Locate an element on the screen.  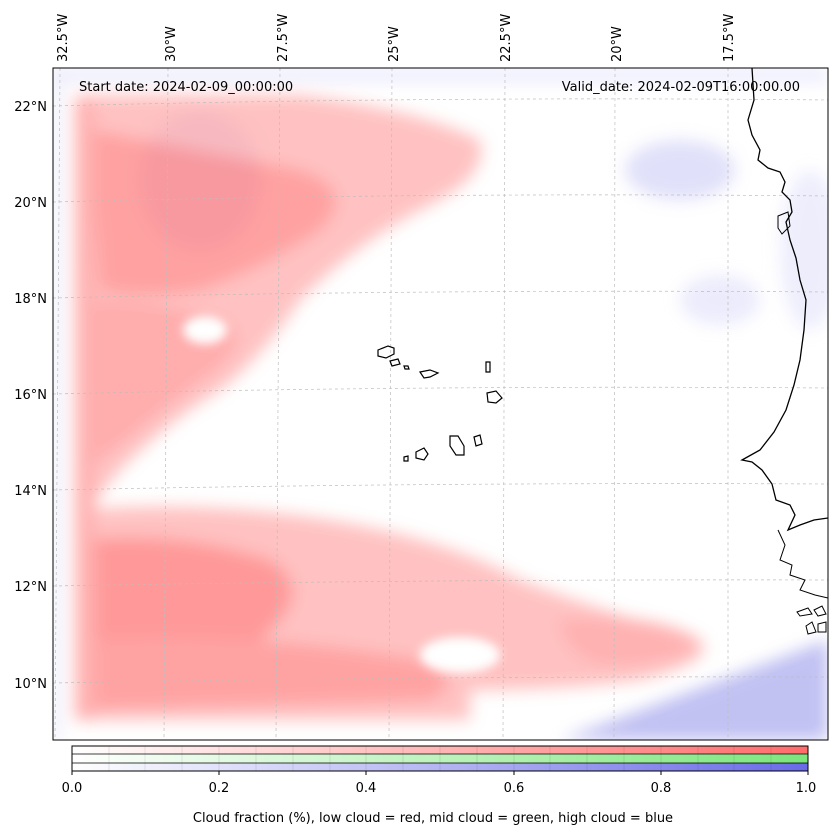
colorbar-tick-label: 0.0 is located at coordinates (72, 788).